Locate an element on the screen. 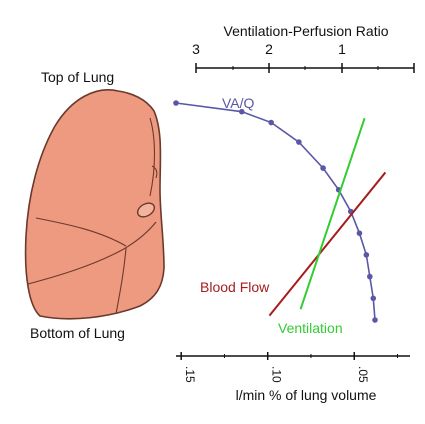 This screenshot has width=425, height=424. top-axis: 3 2 1 is located at coordinates (303, 57).